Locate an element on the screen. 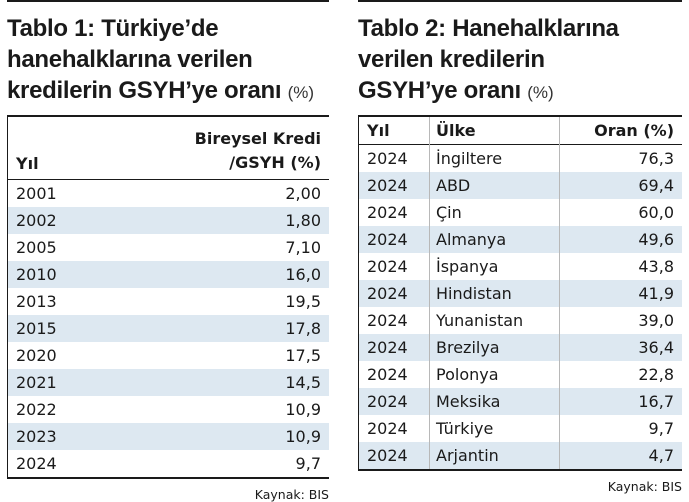 The image size is (689, 502). table2-value-cell: 9,7 is located at coordinates (620, 428).